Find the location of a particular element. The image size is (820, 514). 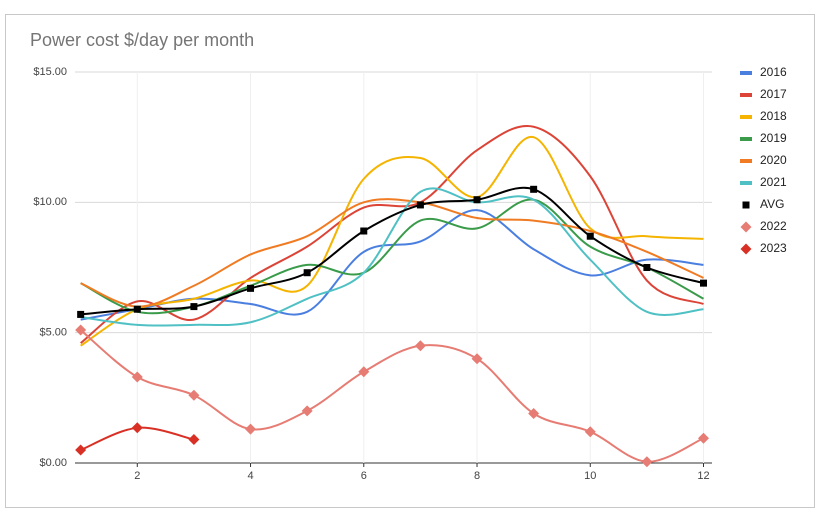

legend-label: 2017 is located at coordinates (773, 94).